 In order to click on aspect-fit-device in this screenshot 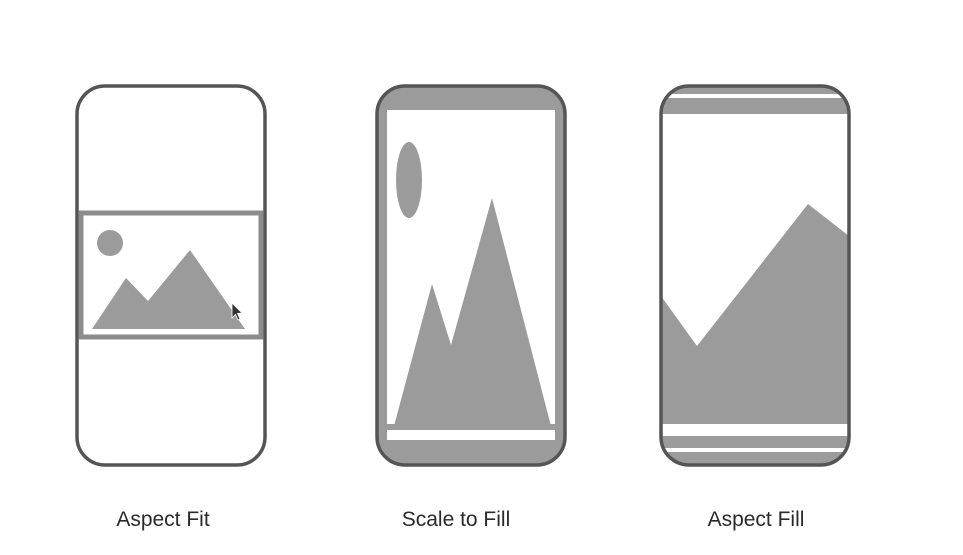, I will do `click(171, 275)`.